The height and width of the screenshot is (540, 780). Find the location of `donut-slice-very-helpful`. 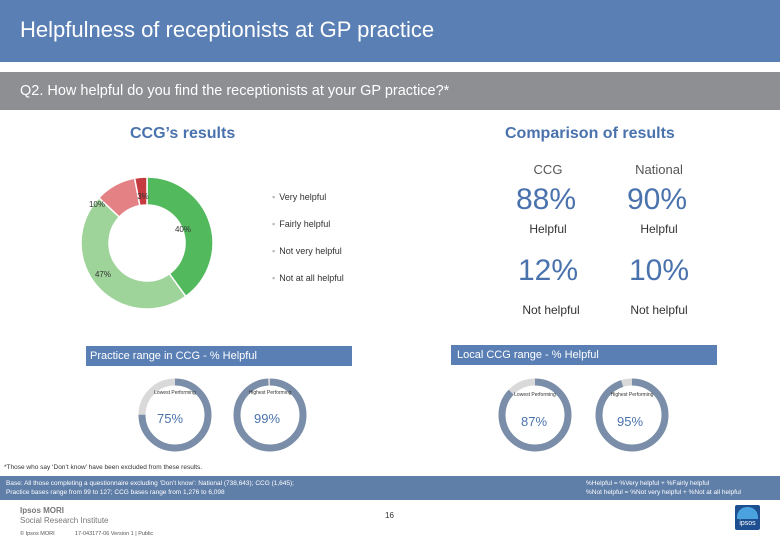

donut-slice-very-helpful is located at coordinates (180, 237).